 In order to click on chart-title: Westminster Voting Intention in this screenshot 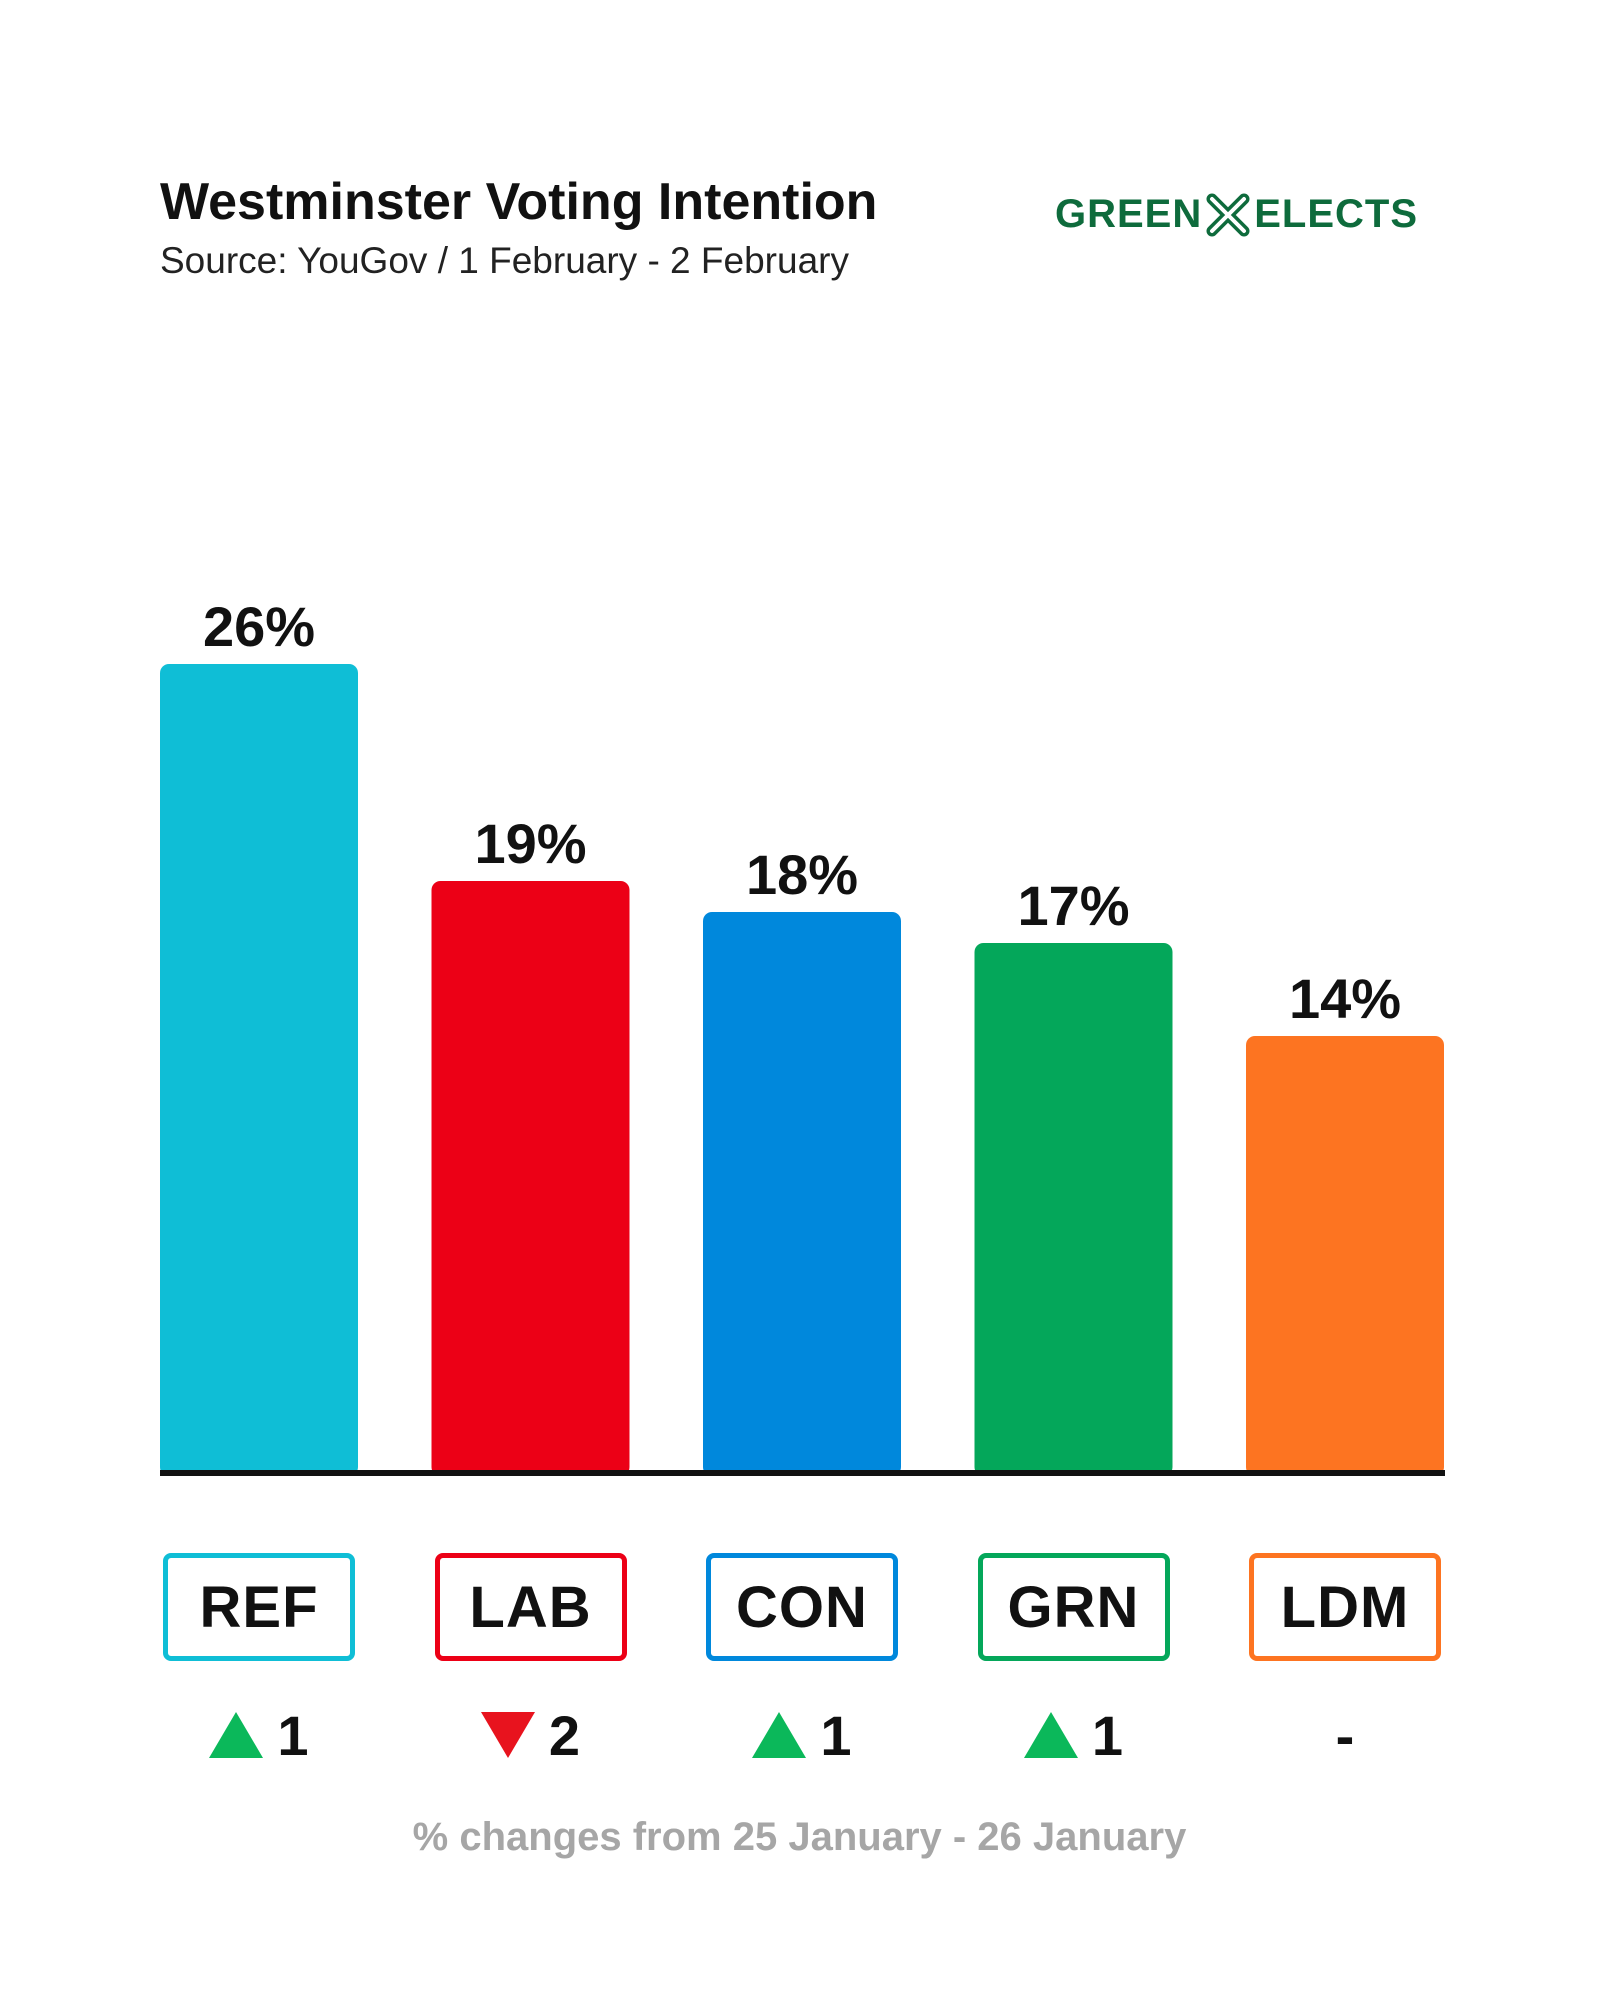, I will do `click(519, 202)`.